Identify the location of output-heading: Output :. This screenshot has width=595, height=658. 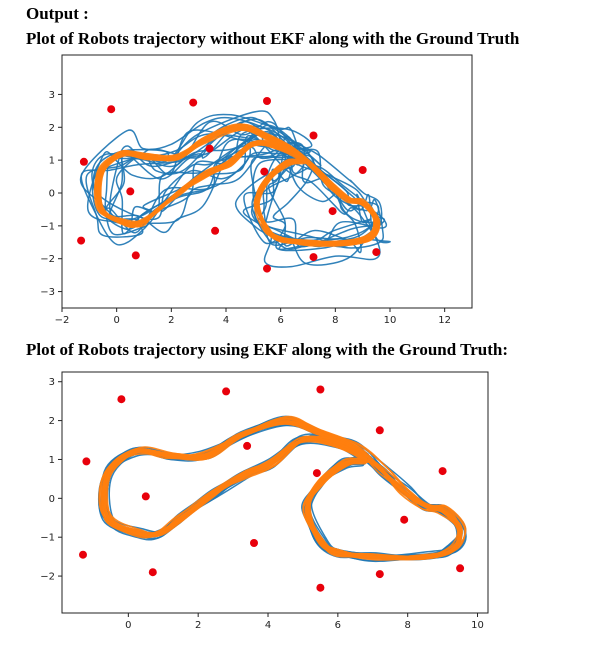
(57, 13).